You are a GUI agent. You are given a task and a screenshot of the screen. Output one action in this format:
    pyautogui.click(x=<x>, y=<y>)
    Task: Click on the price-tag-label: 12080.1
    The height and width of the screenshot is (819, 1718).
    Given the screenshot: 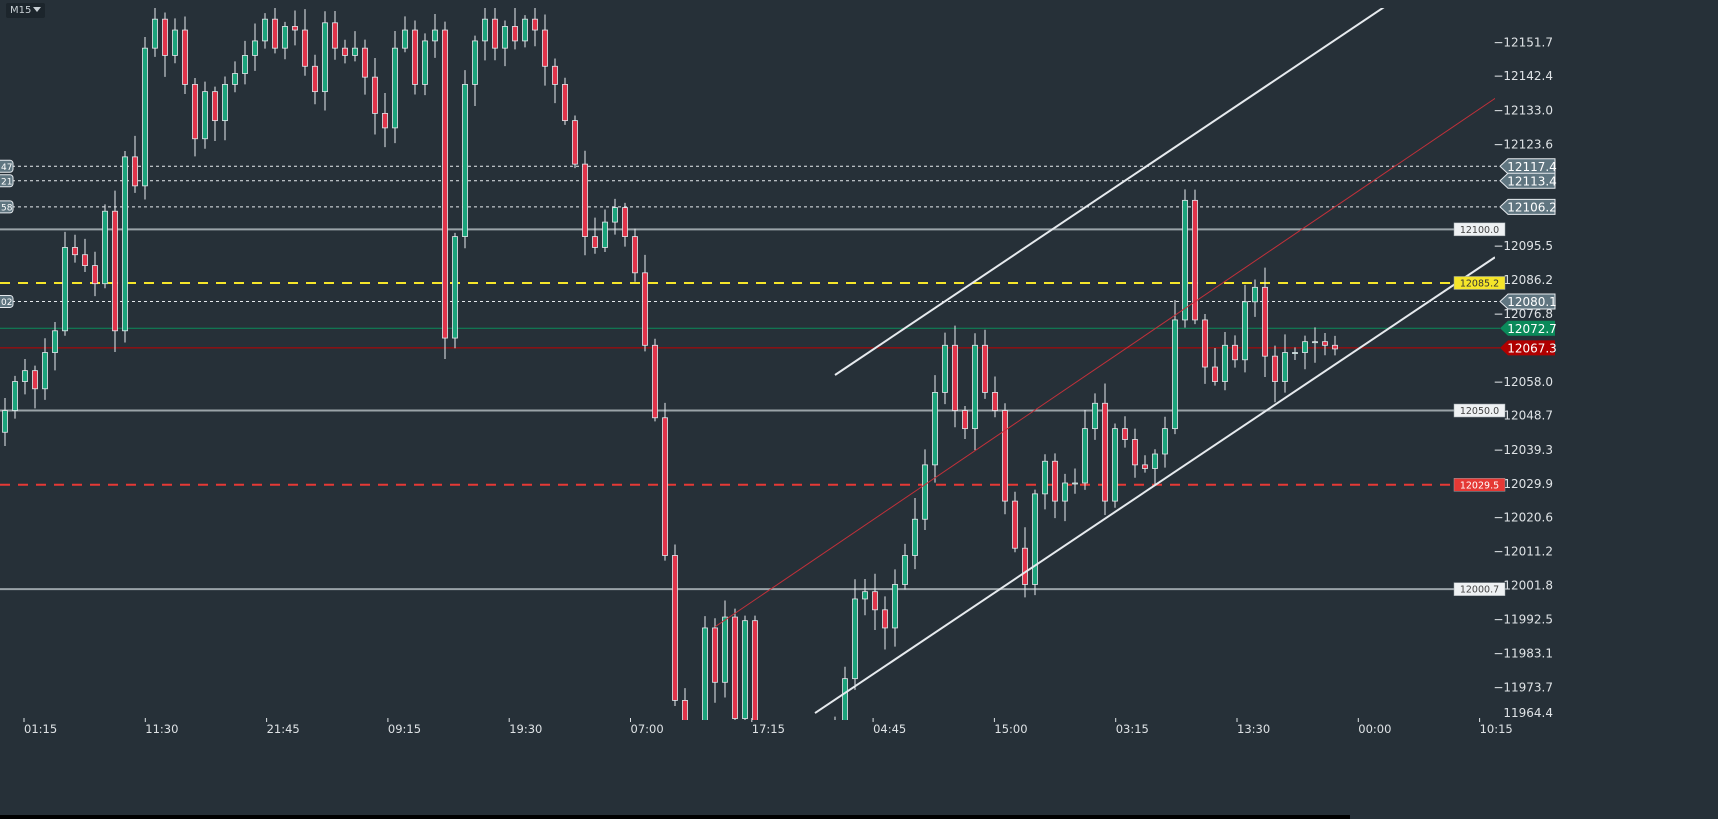 What is the action you would take?
    pyautogui.click(x=1532, y=302)
    